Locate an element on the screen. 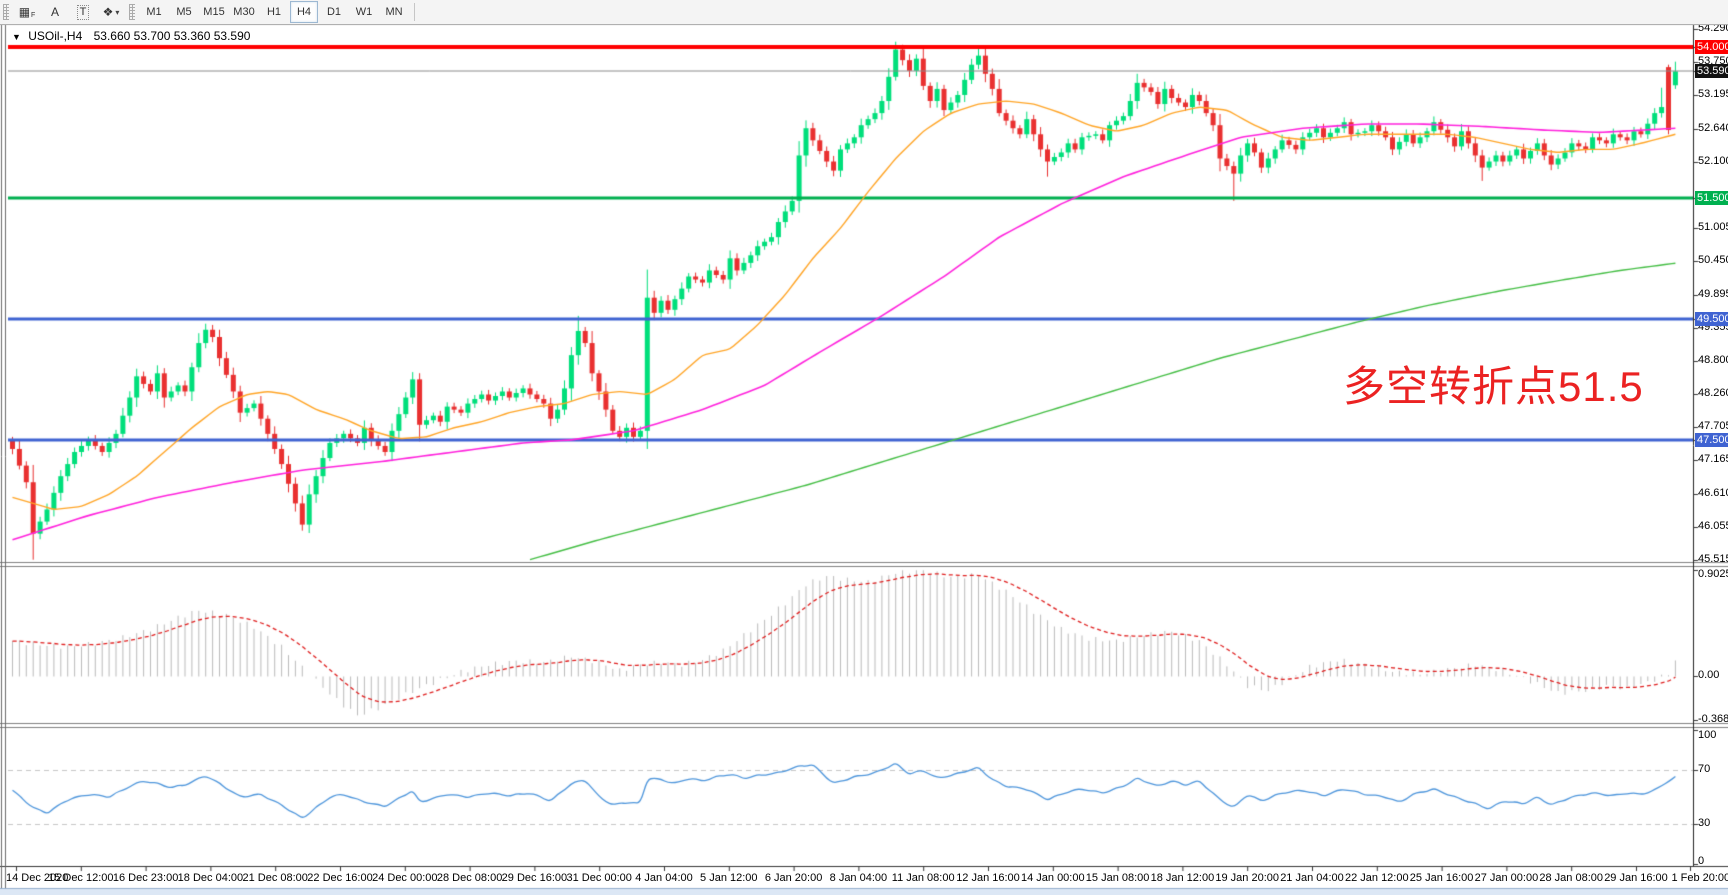  timeframe-group: M1 M5 M15 M30 H1 H4 D1 W1 MN is located at coordinates (274, 12).